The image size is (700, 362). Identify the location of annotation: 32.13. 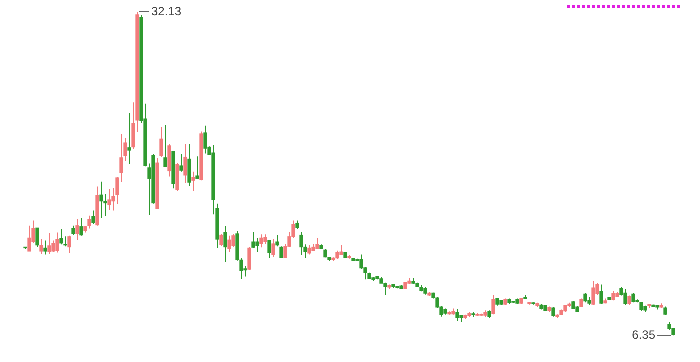
(167, 11).